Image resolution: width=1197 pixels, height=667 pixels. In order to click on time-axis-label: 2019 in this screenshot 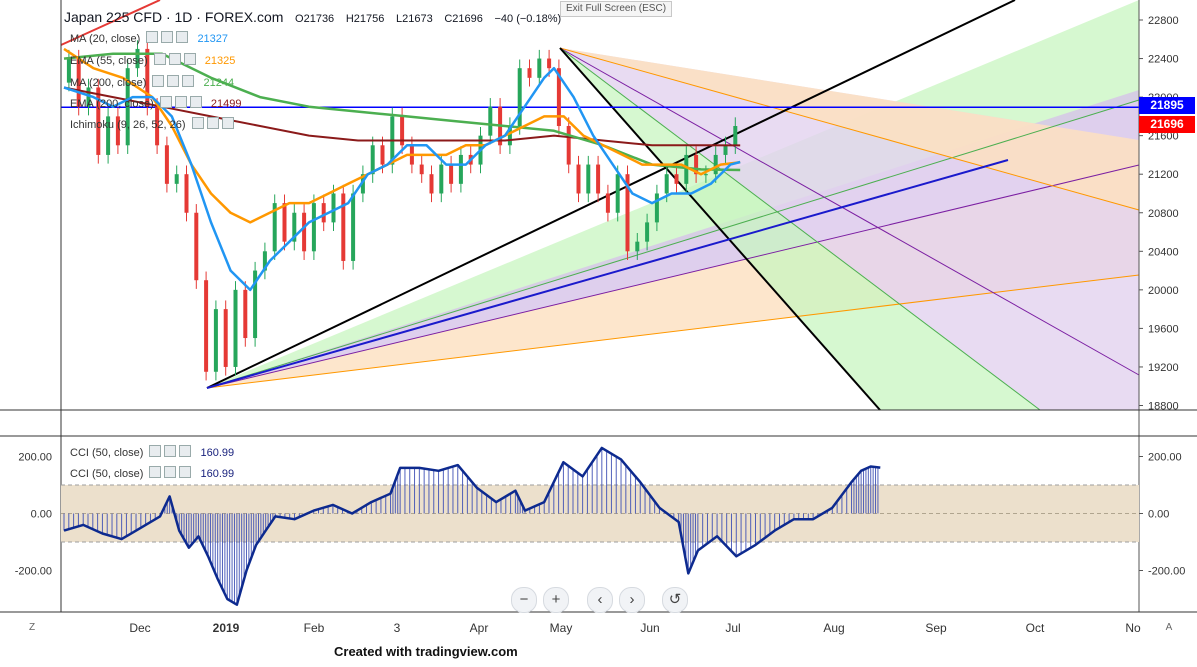, I will do `click(226, 628)`.